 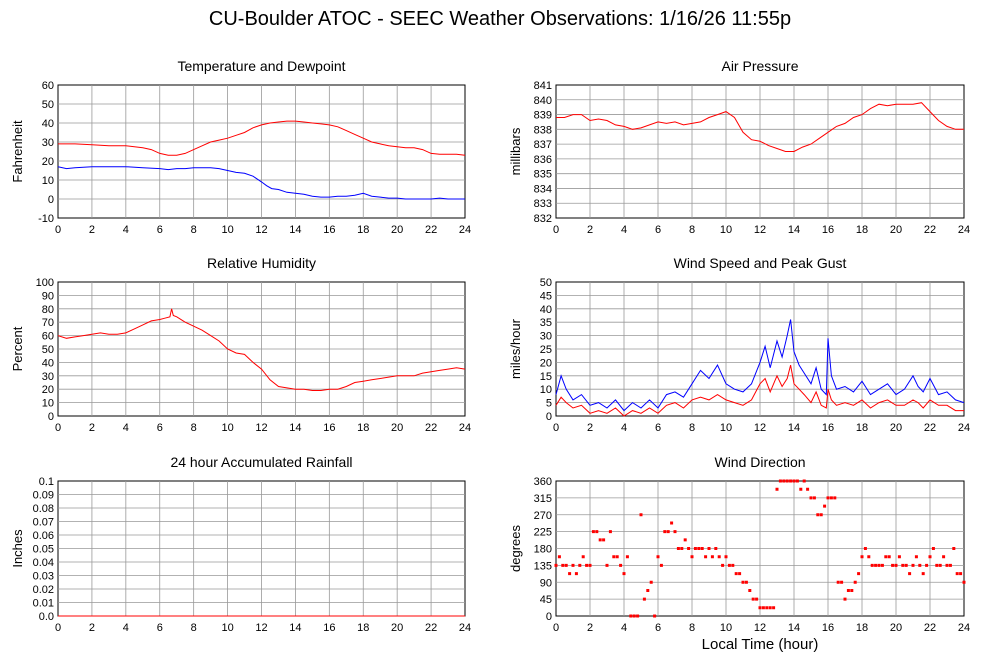 I want to click on chart-2-y-tick-label: 836, so click(x=543, y=160).